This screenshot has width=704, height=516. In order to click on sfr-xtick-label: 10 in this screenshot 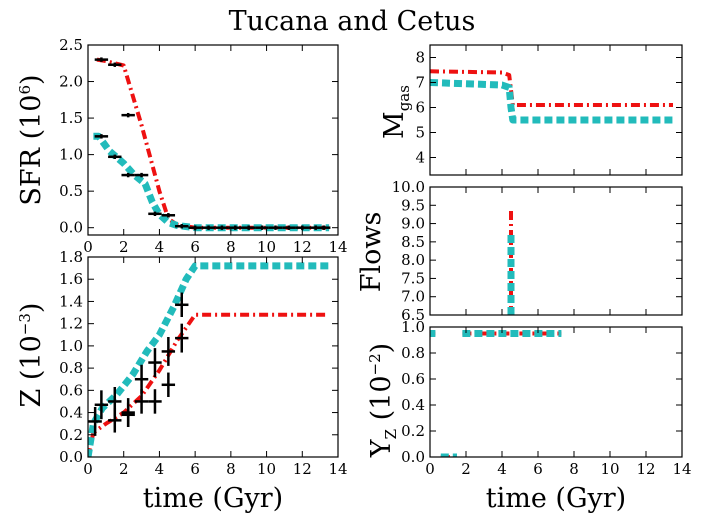, I will do `click(266, 247)`.